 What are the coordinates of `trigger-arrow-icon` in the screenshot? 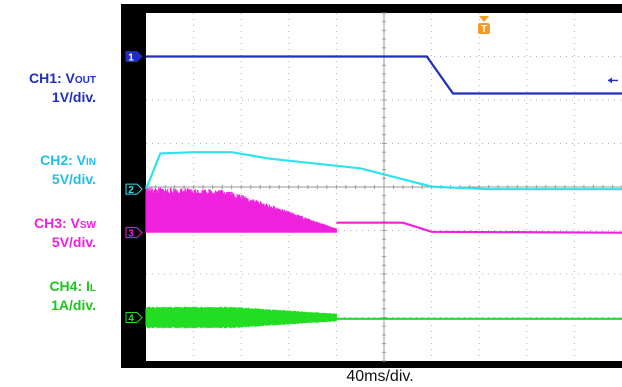 It's located at (483, 19).